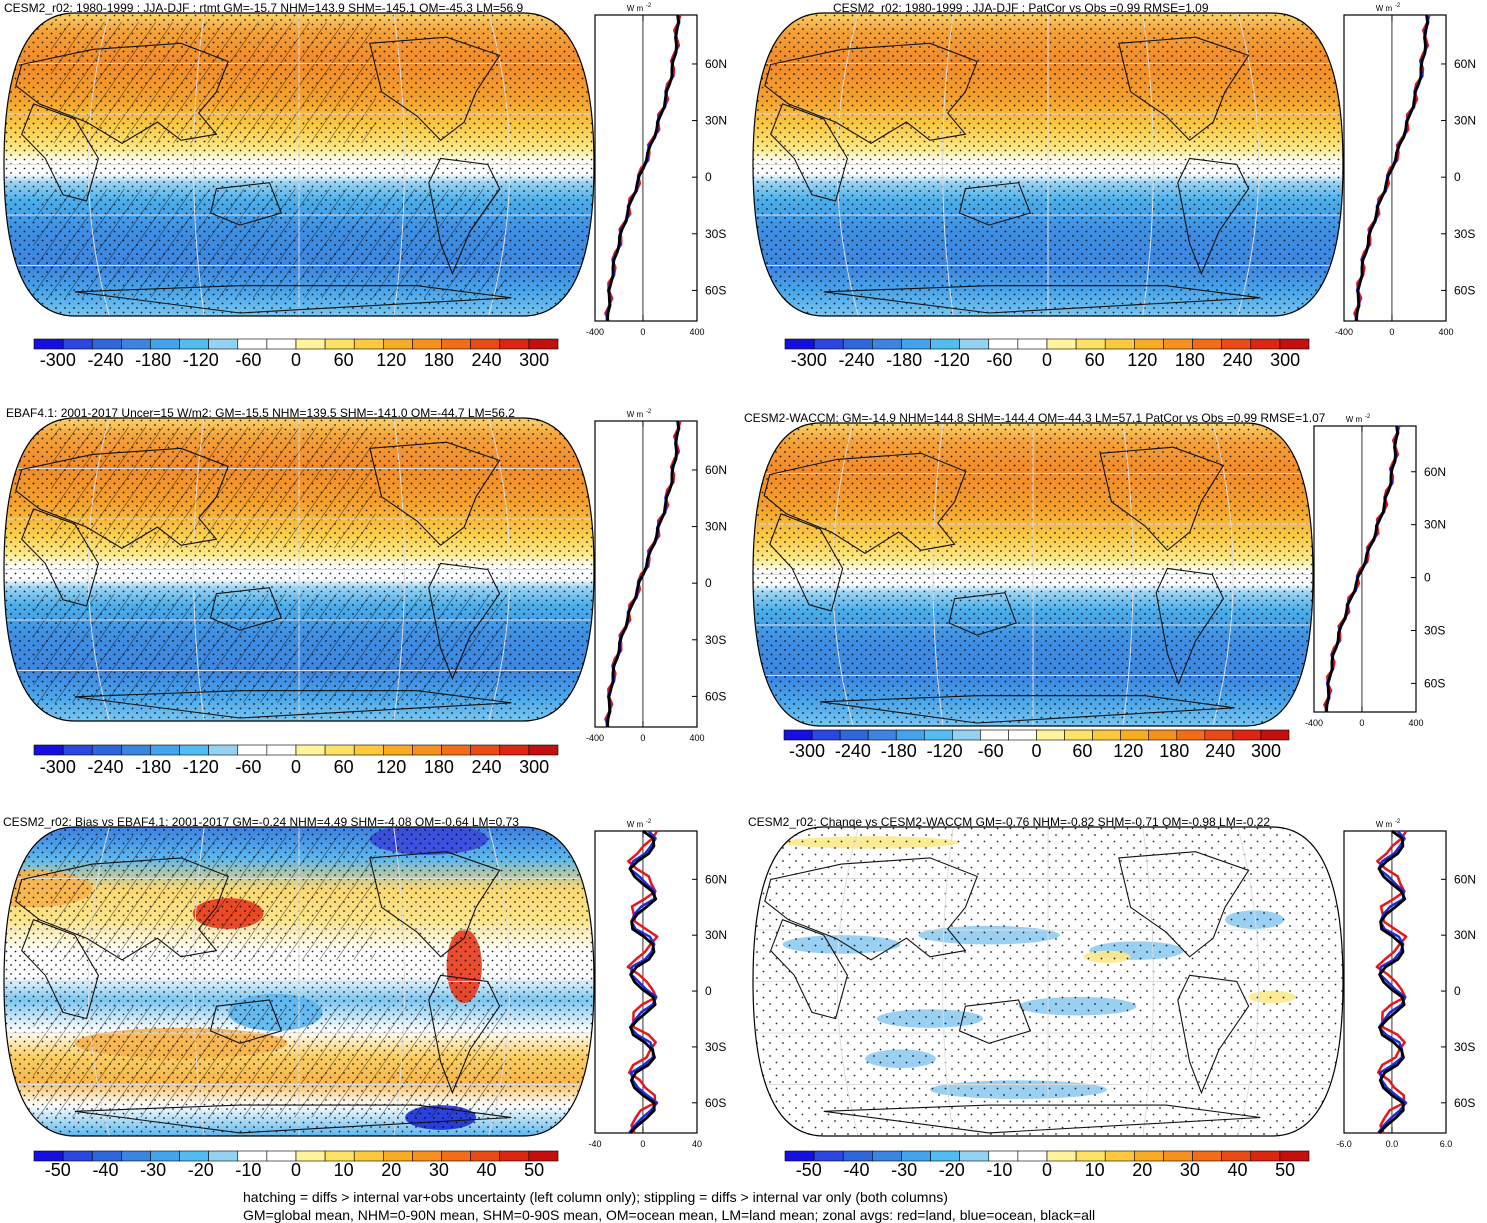  What do you see at coordinates (1220, 751) in the screenshot?
I see `colorbar-label: 240` at bounding box center [1220, 751].